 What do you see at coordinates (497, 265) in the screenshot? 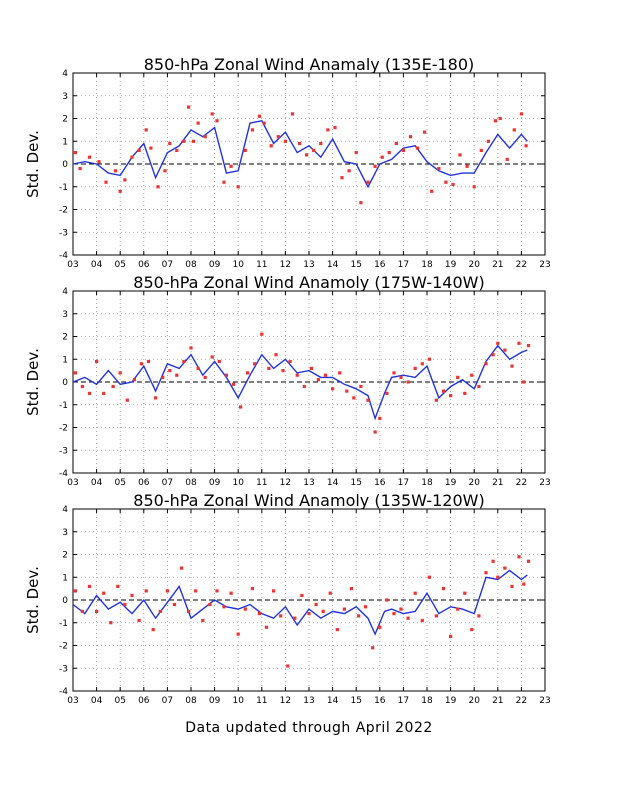
I see `x-tick-label: 21` at bounding box center [497, 265].